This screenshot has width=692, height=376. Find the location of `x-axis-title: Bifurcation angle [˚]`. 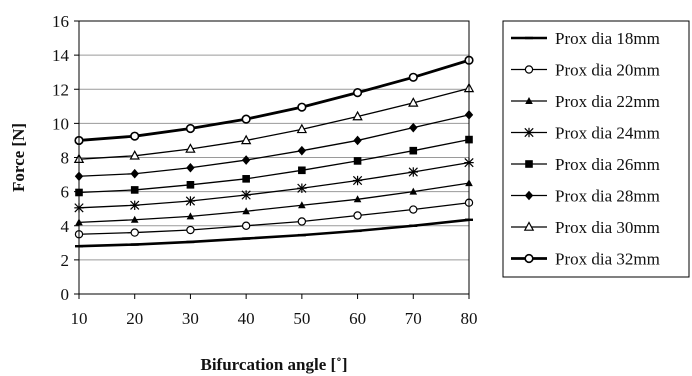

x-axis-title: Bifurcation angle [˚] is located at coordinates (273, 364).